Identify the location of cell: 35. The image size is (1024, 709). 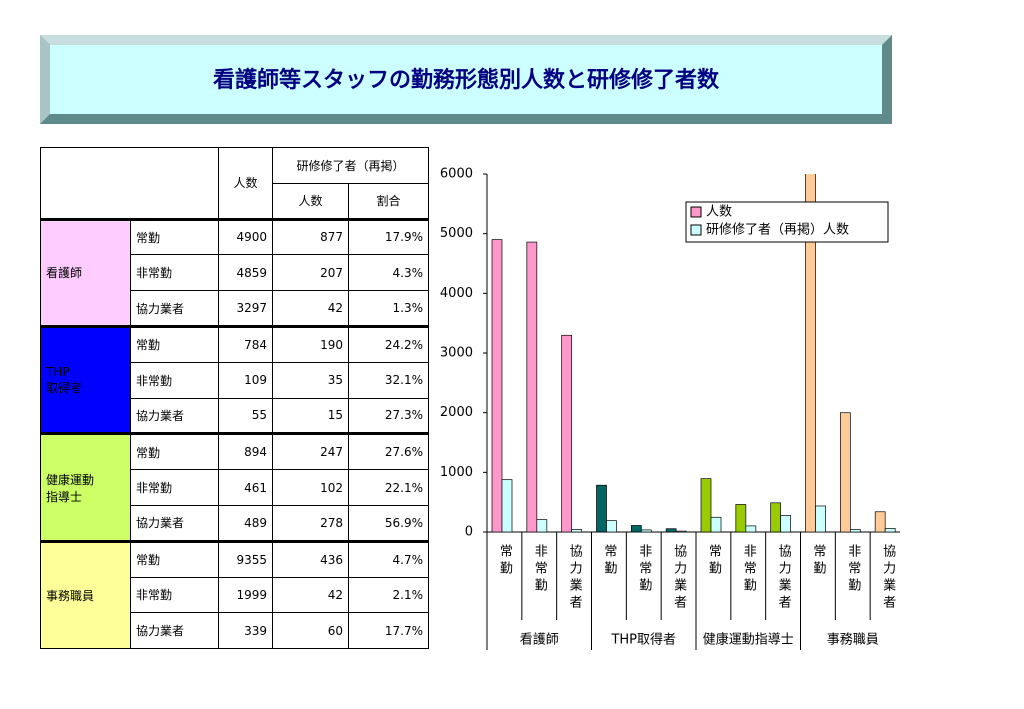
(310, 380).